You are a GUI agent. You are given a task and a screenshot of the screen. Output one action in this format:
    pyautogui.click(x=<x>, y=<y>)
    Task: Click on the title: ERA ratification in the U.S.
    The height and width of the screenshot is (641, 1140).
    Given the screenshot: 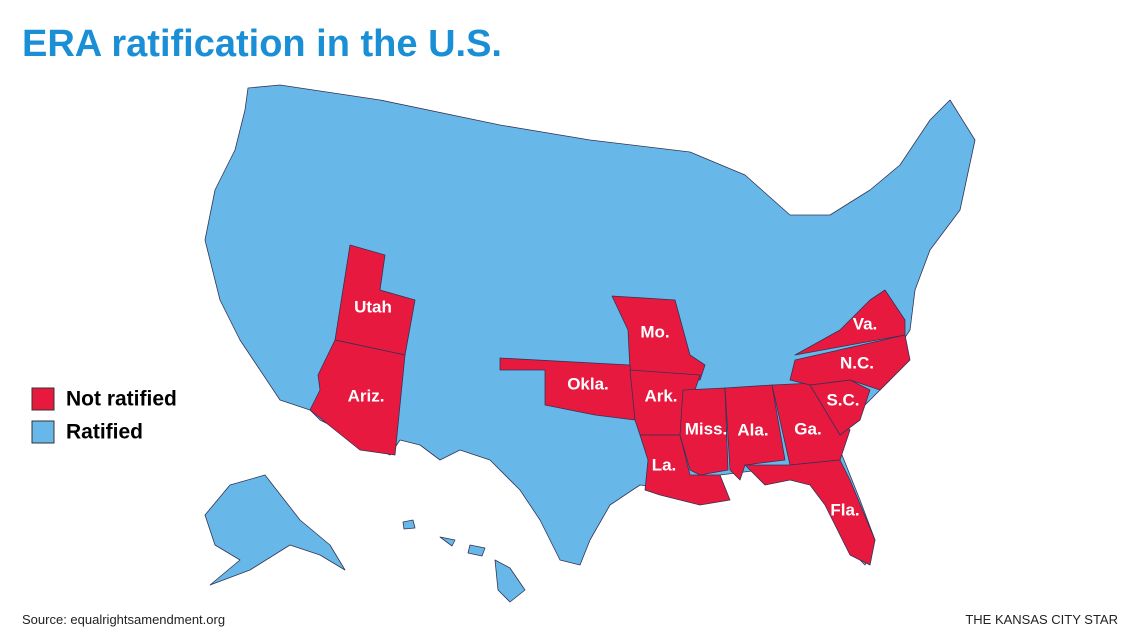 What is the action you would take?
    pyautogui.click(x=262, y=44)
    